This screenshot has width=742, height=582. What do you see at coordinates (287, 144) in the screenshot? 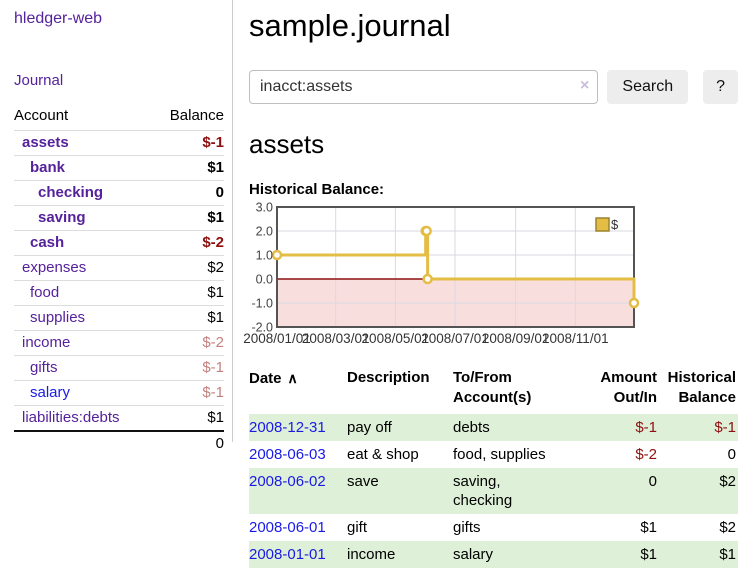
I see `account-heading: assets` at bounding box center [287, 144].